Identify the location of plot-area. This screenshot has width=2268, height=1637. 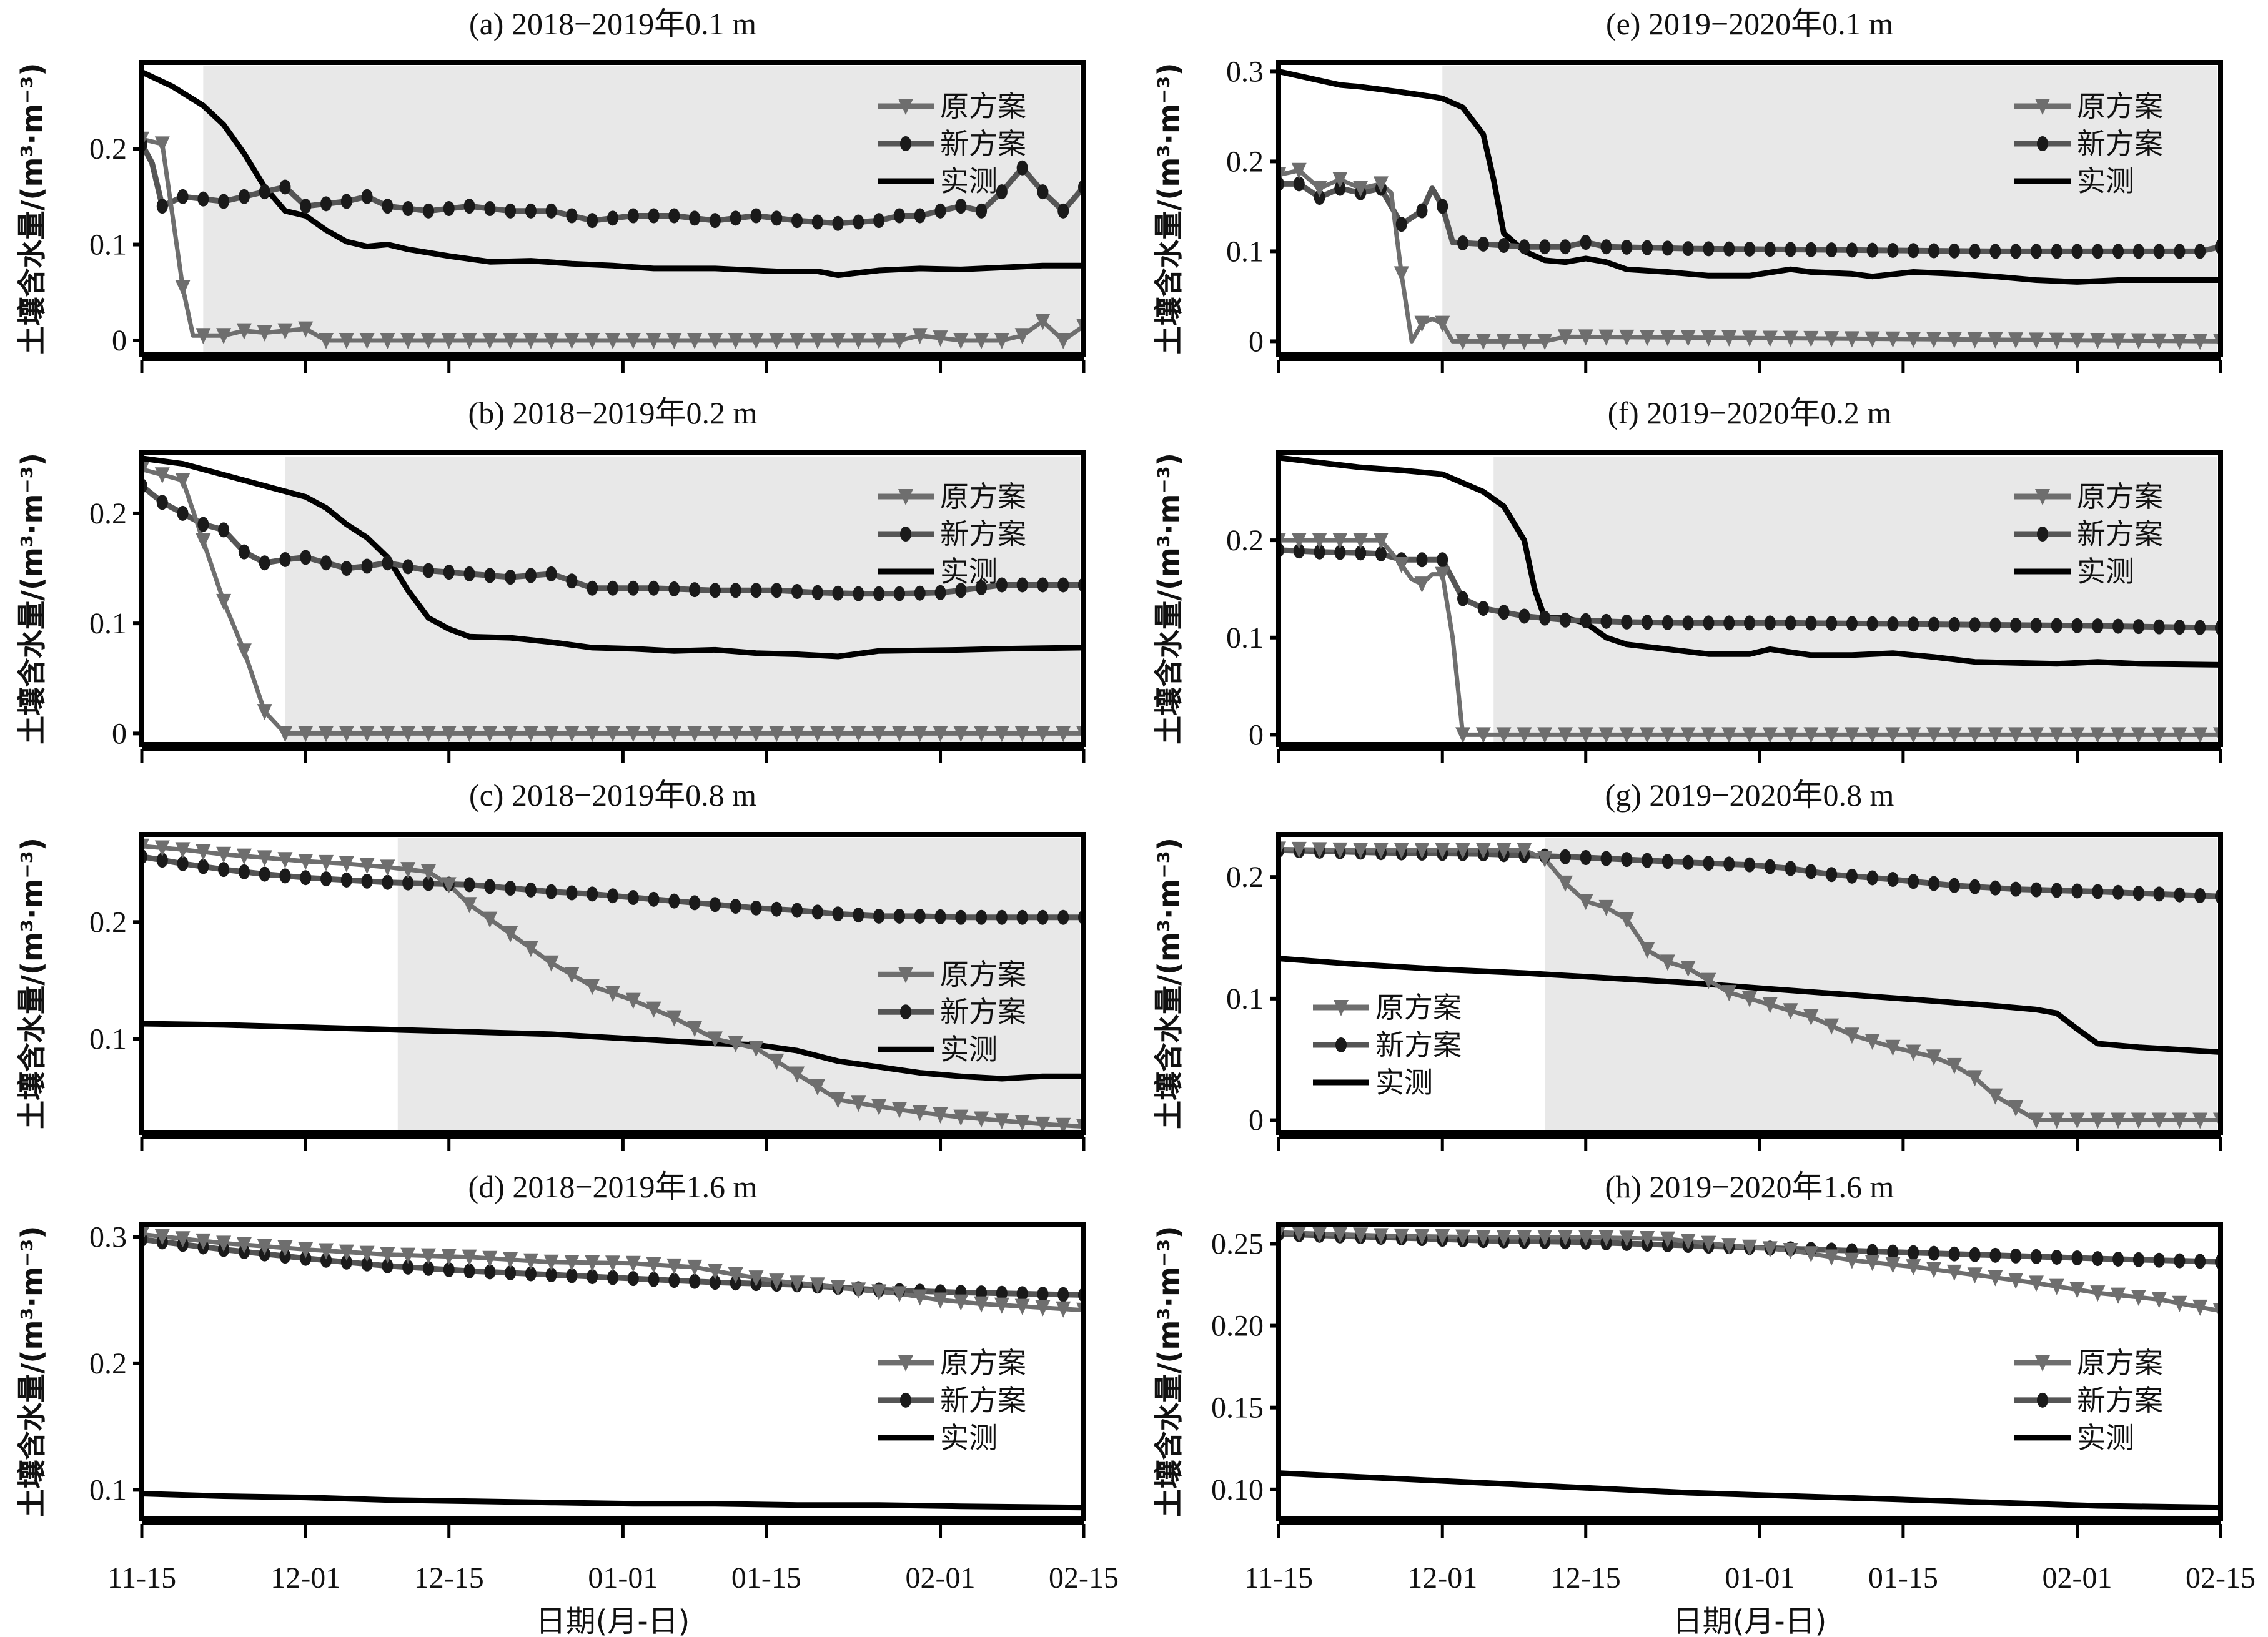
(1750, 599).